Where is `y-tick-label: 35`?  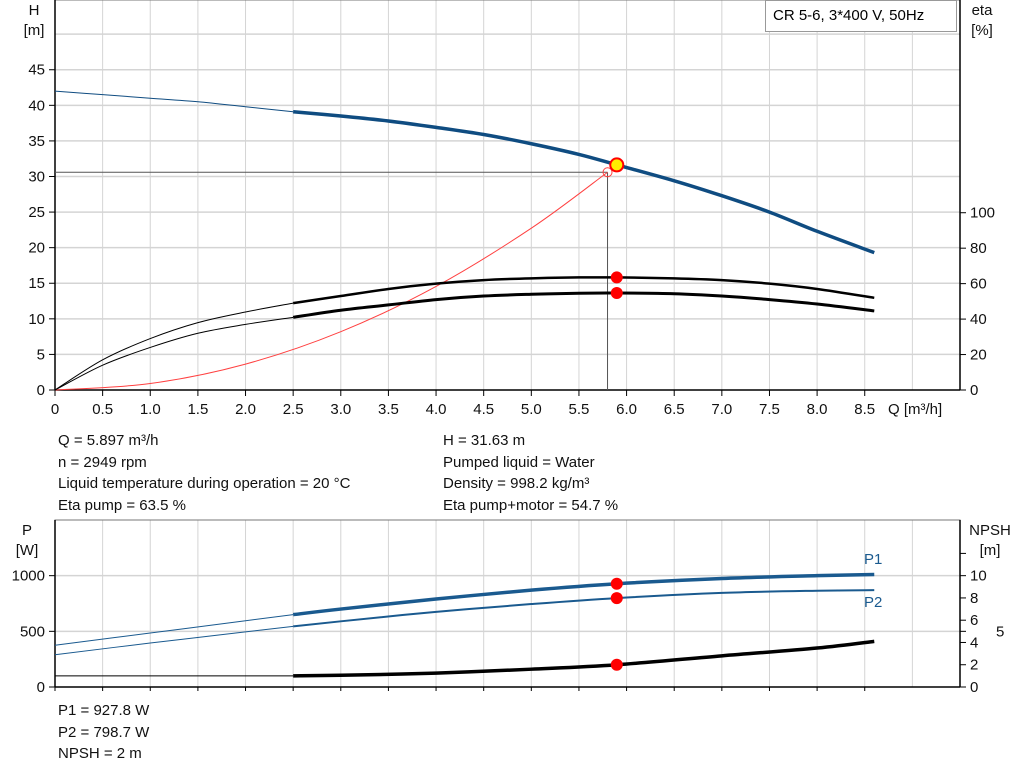
y-tick-label: 35 is located at coordinates (36, 141).